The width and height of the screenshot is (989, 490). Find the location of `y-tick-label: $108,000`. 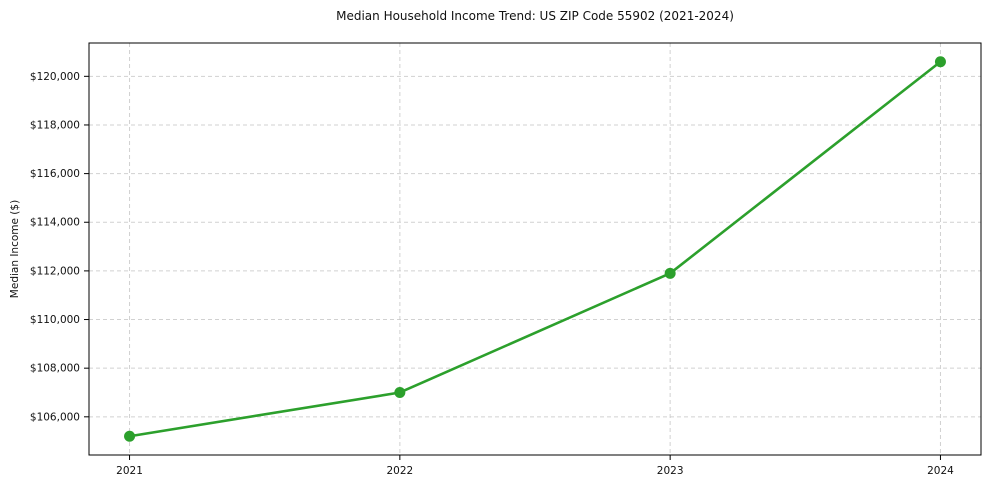

y-tick-label: $108,000 is located at coordinates (55, 369).